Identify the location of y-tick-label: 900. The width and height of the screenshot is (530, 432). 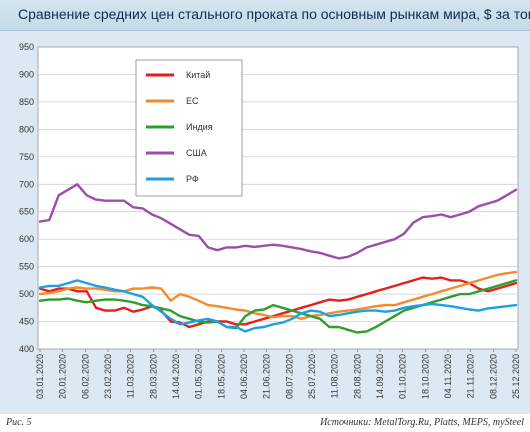
(26, 74).